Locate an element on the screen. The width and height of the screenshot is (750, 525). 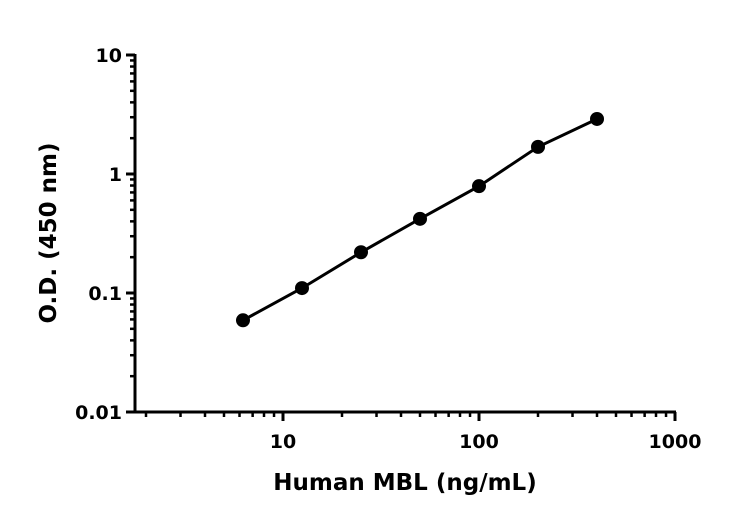
y-tick-label: 10 is located at coordinates (109, 56).